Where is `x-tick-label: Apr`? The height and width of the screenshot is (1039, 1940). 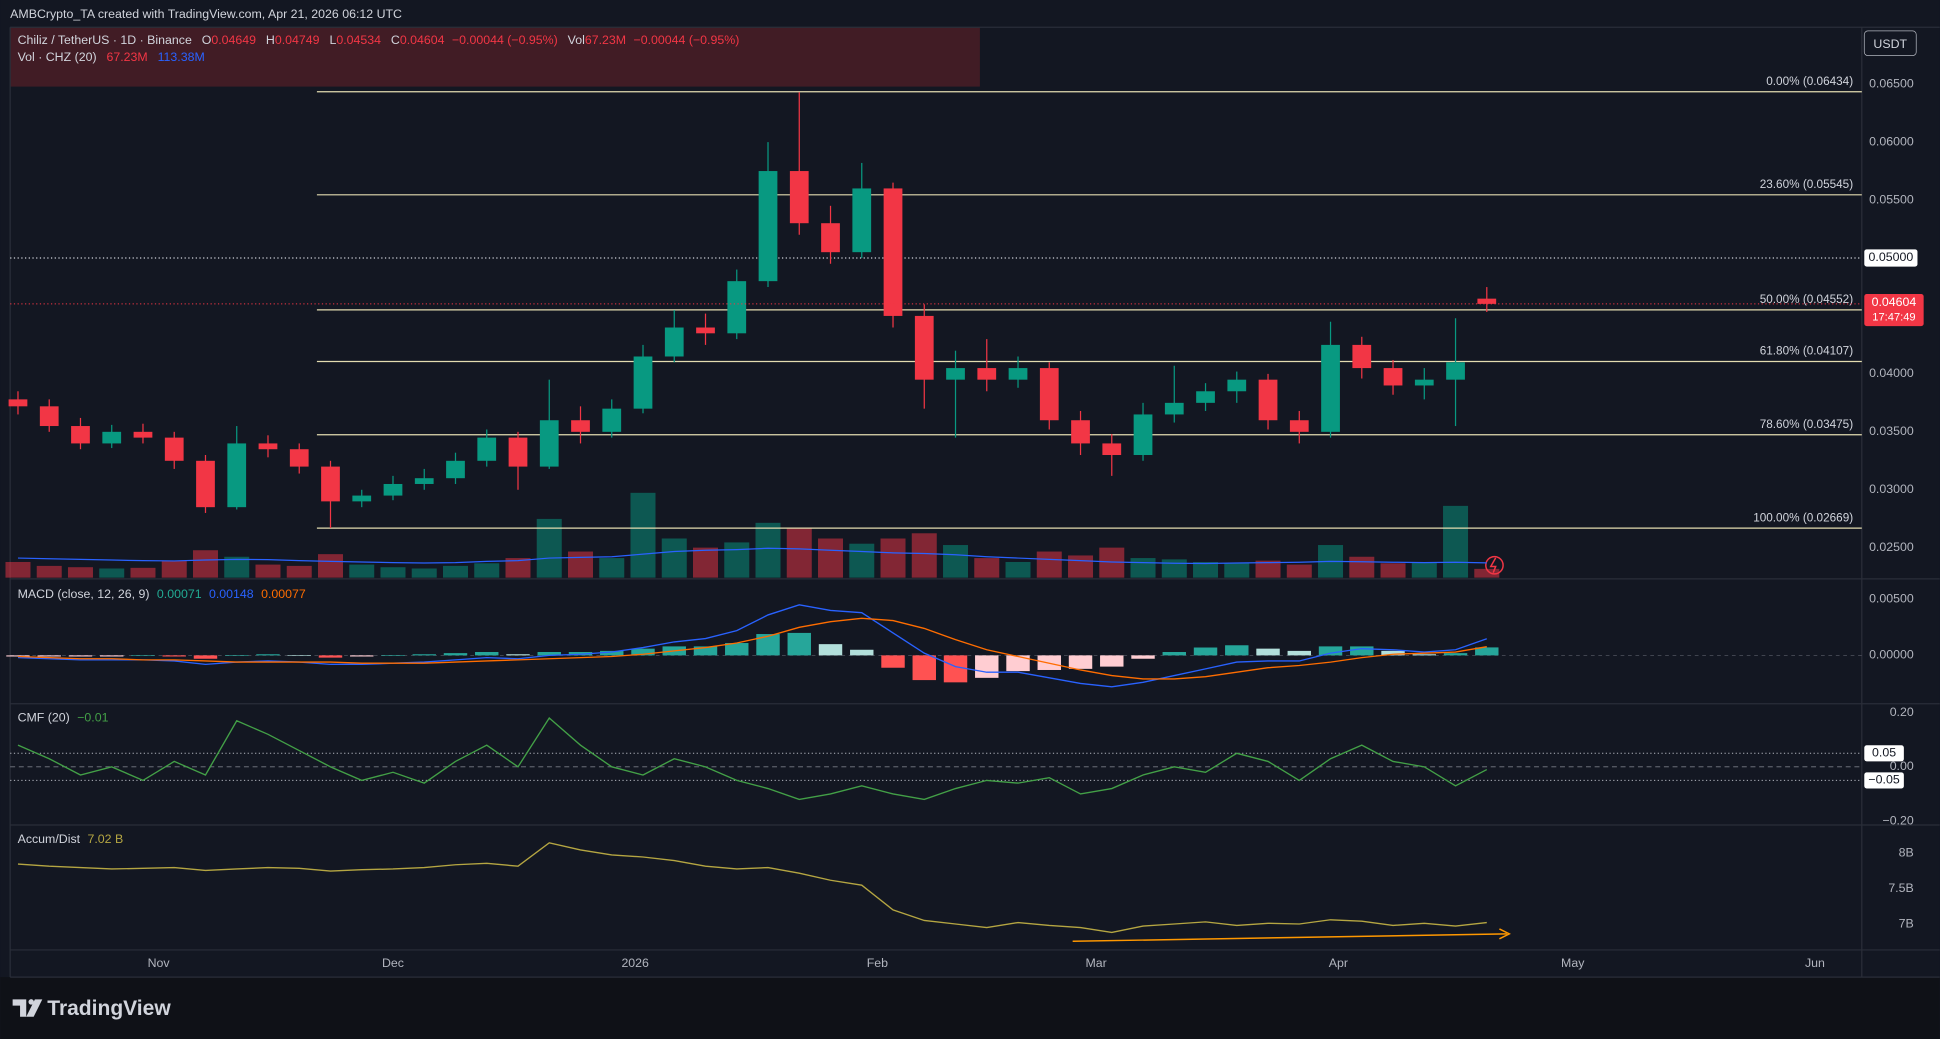 x-tick-label: Apr is located at coordinates (1338, 963).